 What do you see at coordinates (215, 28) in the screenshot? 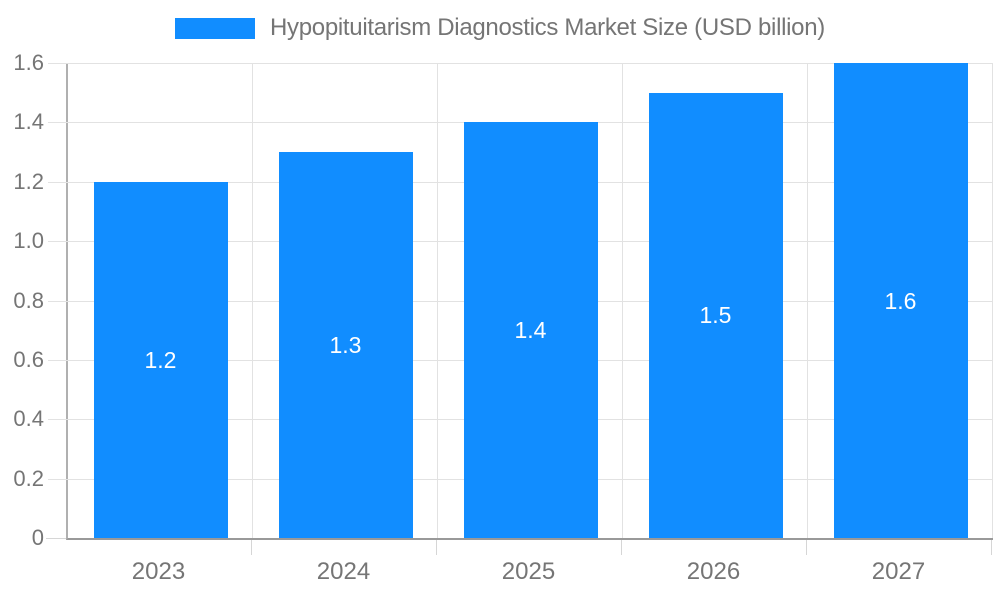
I see `legend-swatch` at bounding box center [215, 28].